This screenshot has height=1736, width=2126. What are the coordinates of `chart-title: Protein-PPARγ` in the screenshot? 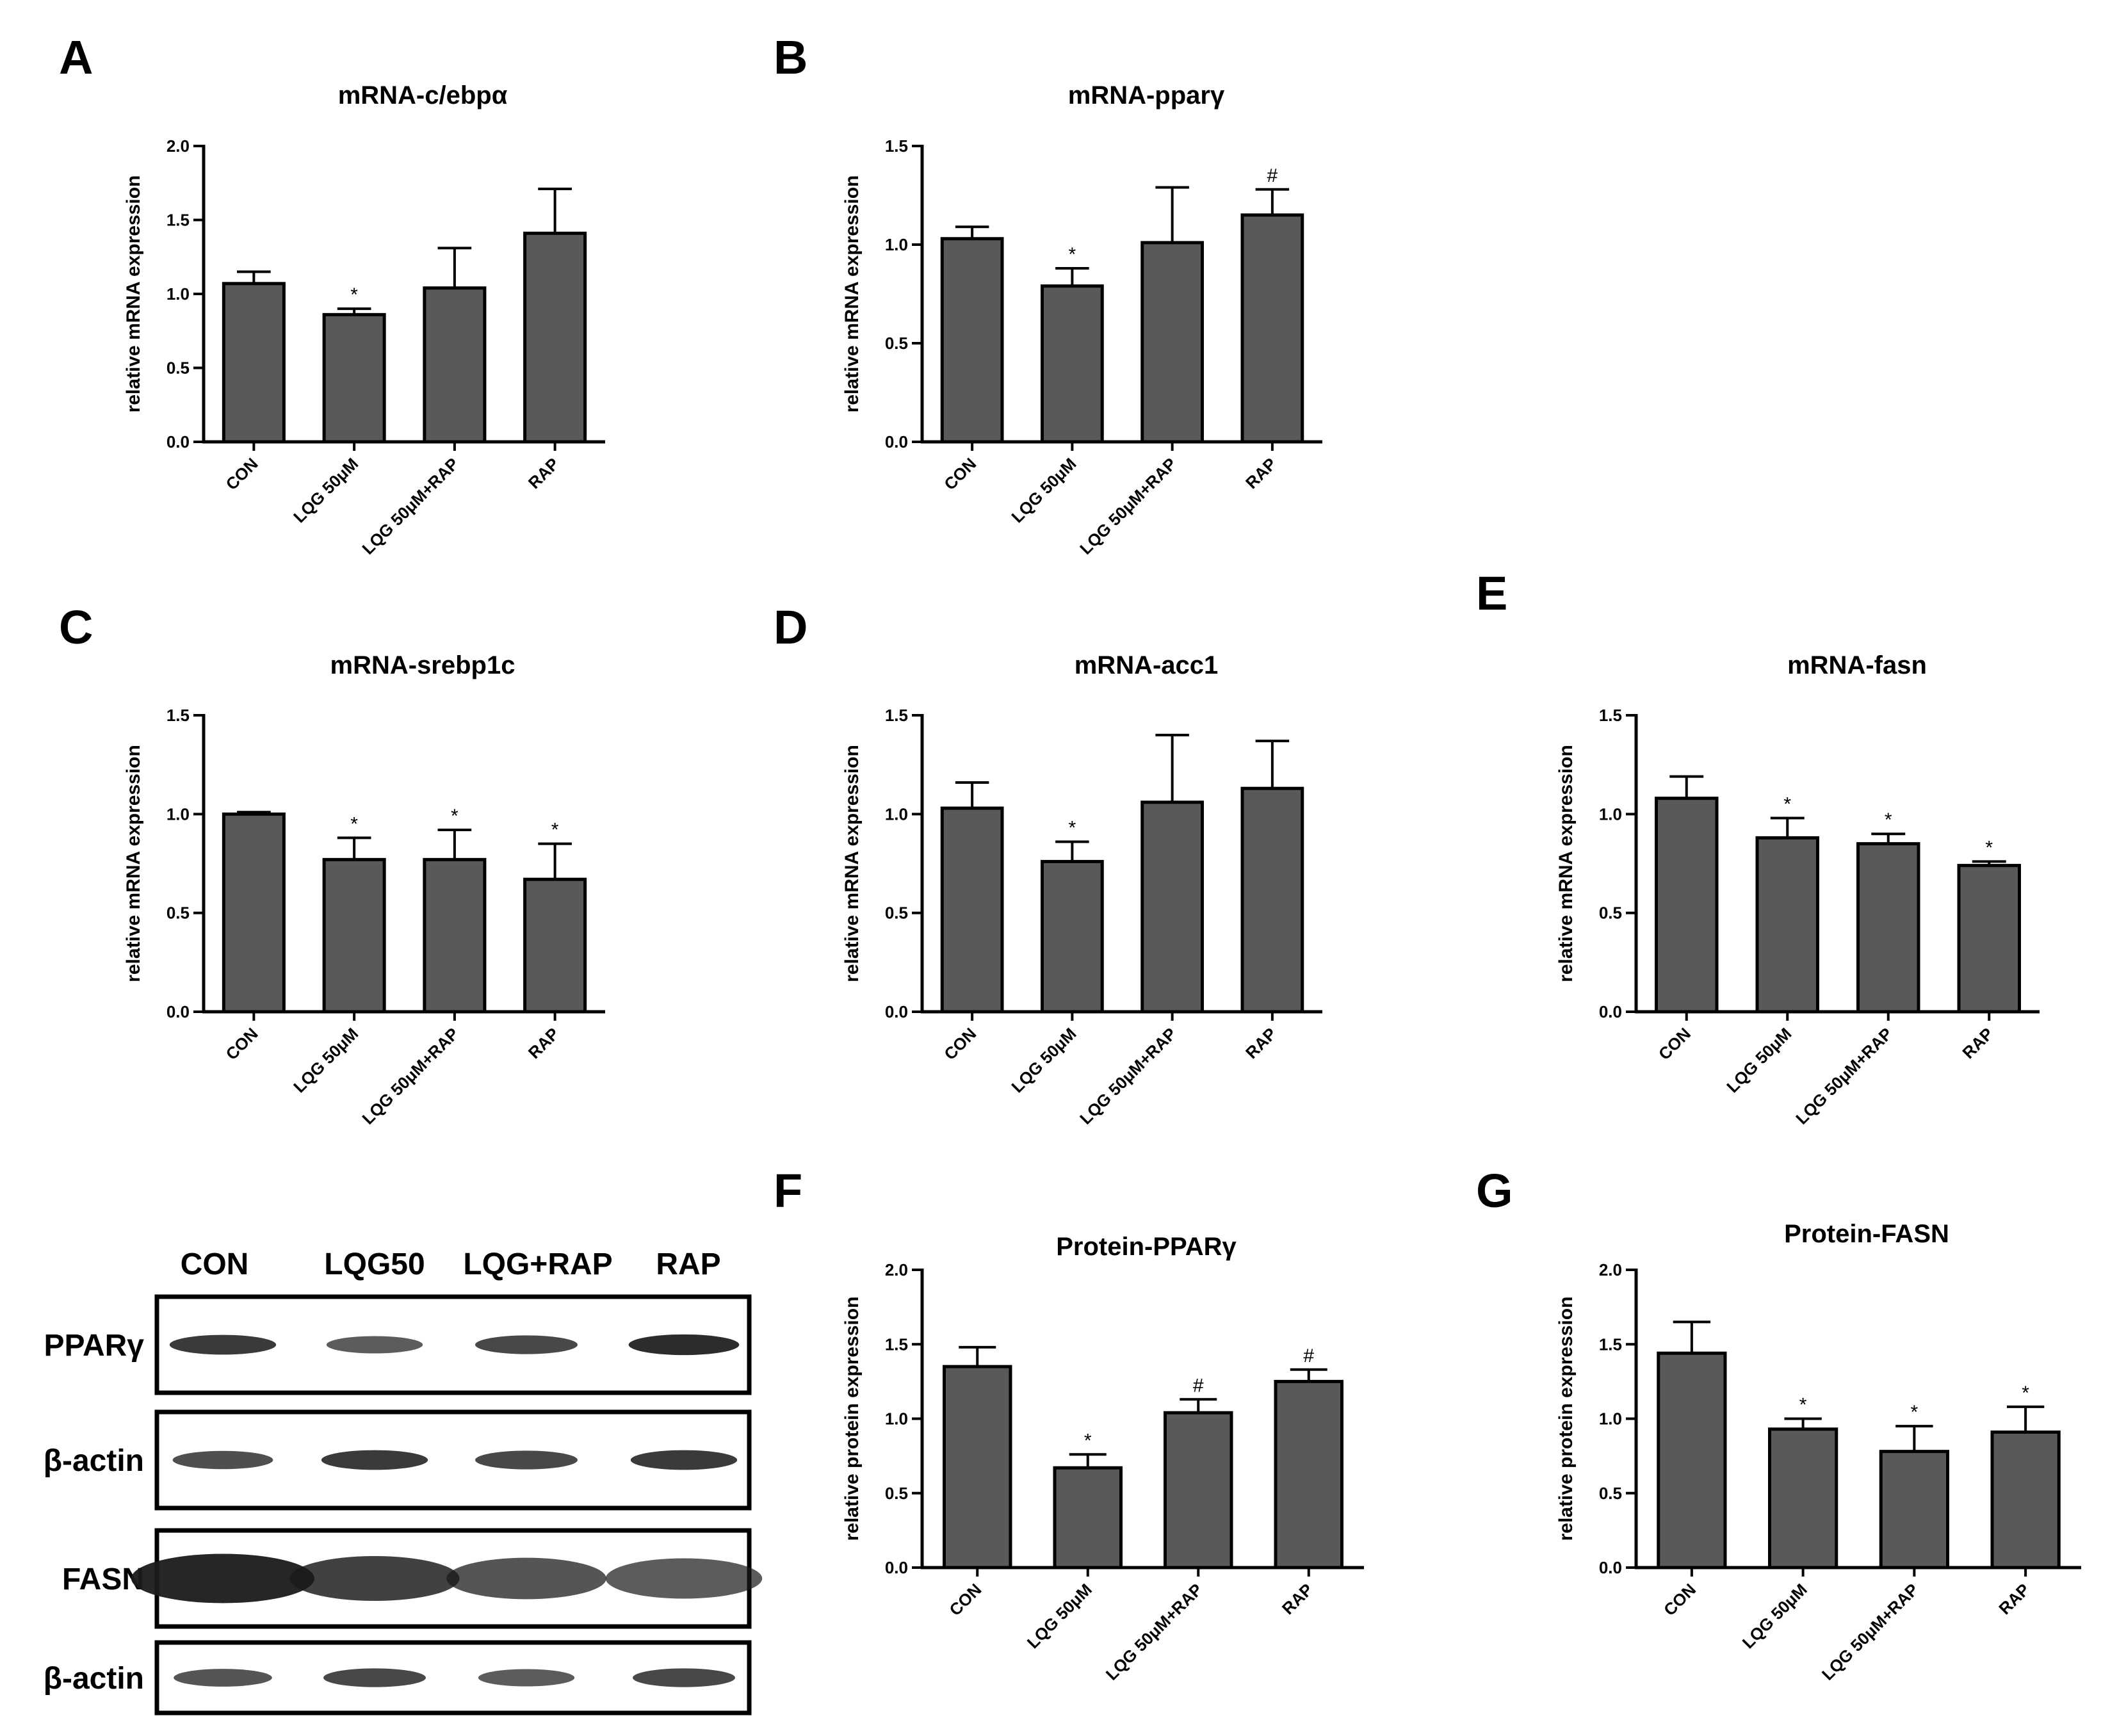 It's located at (1146, 1247).